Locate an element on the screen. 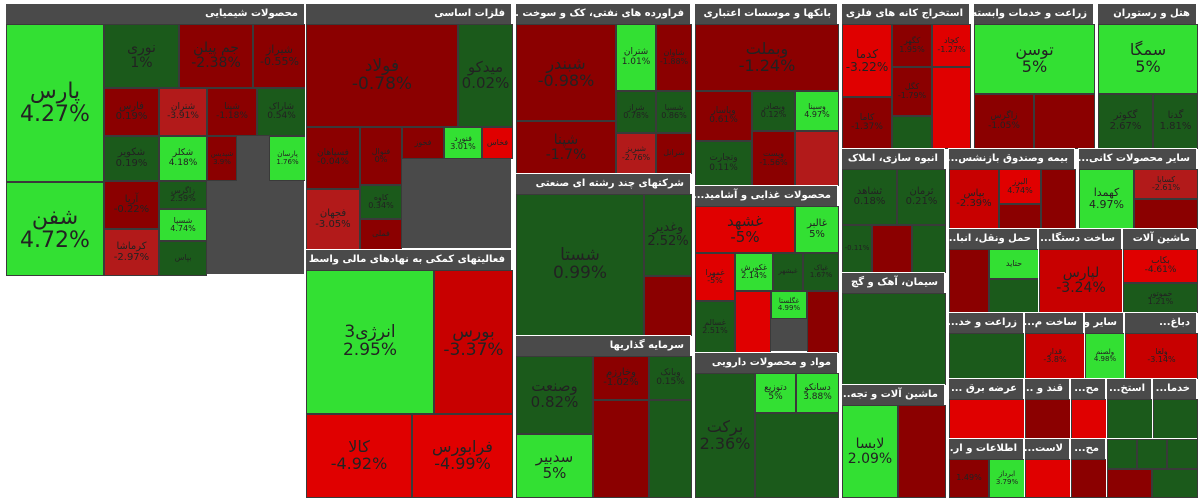  sector-panel: زراعت و خدمات وابسته توسن 5% زاگرس -1.05% is located at coordinates (1034, 76).